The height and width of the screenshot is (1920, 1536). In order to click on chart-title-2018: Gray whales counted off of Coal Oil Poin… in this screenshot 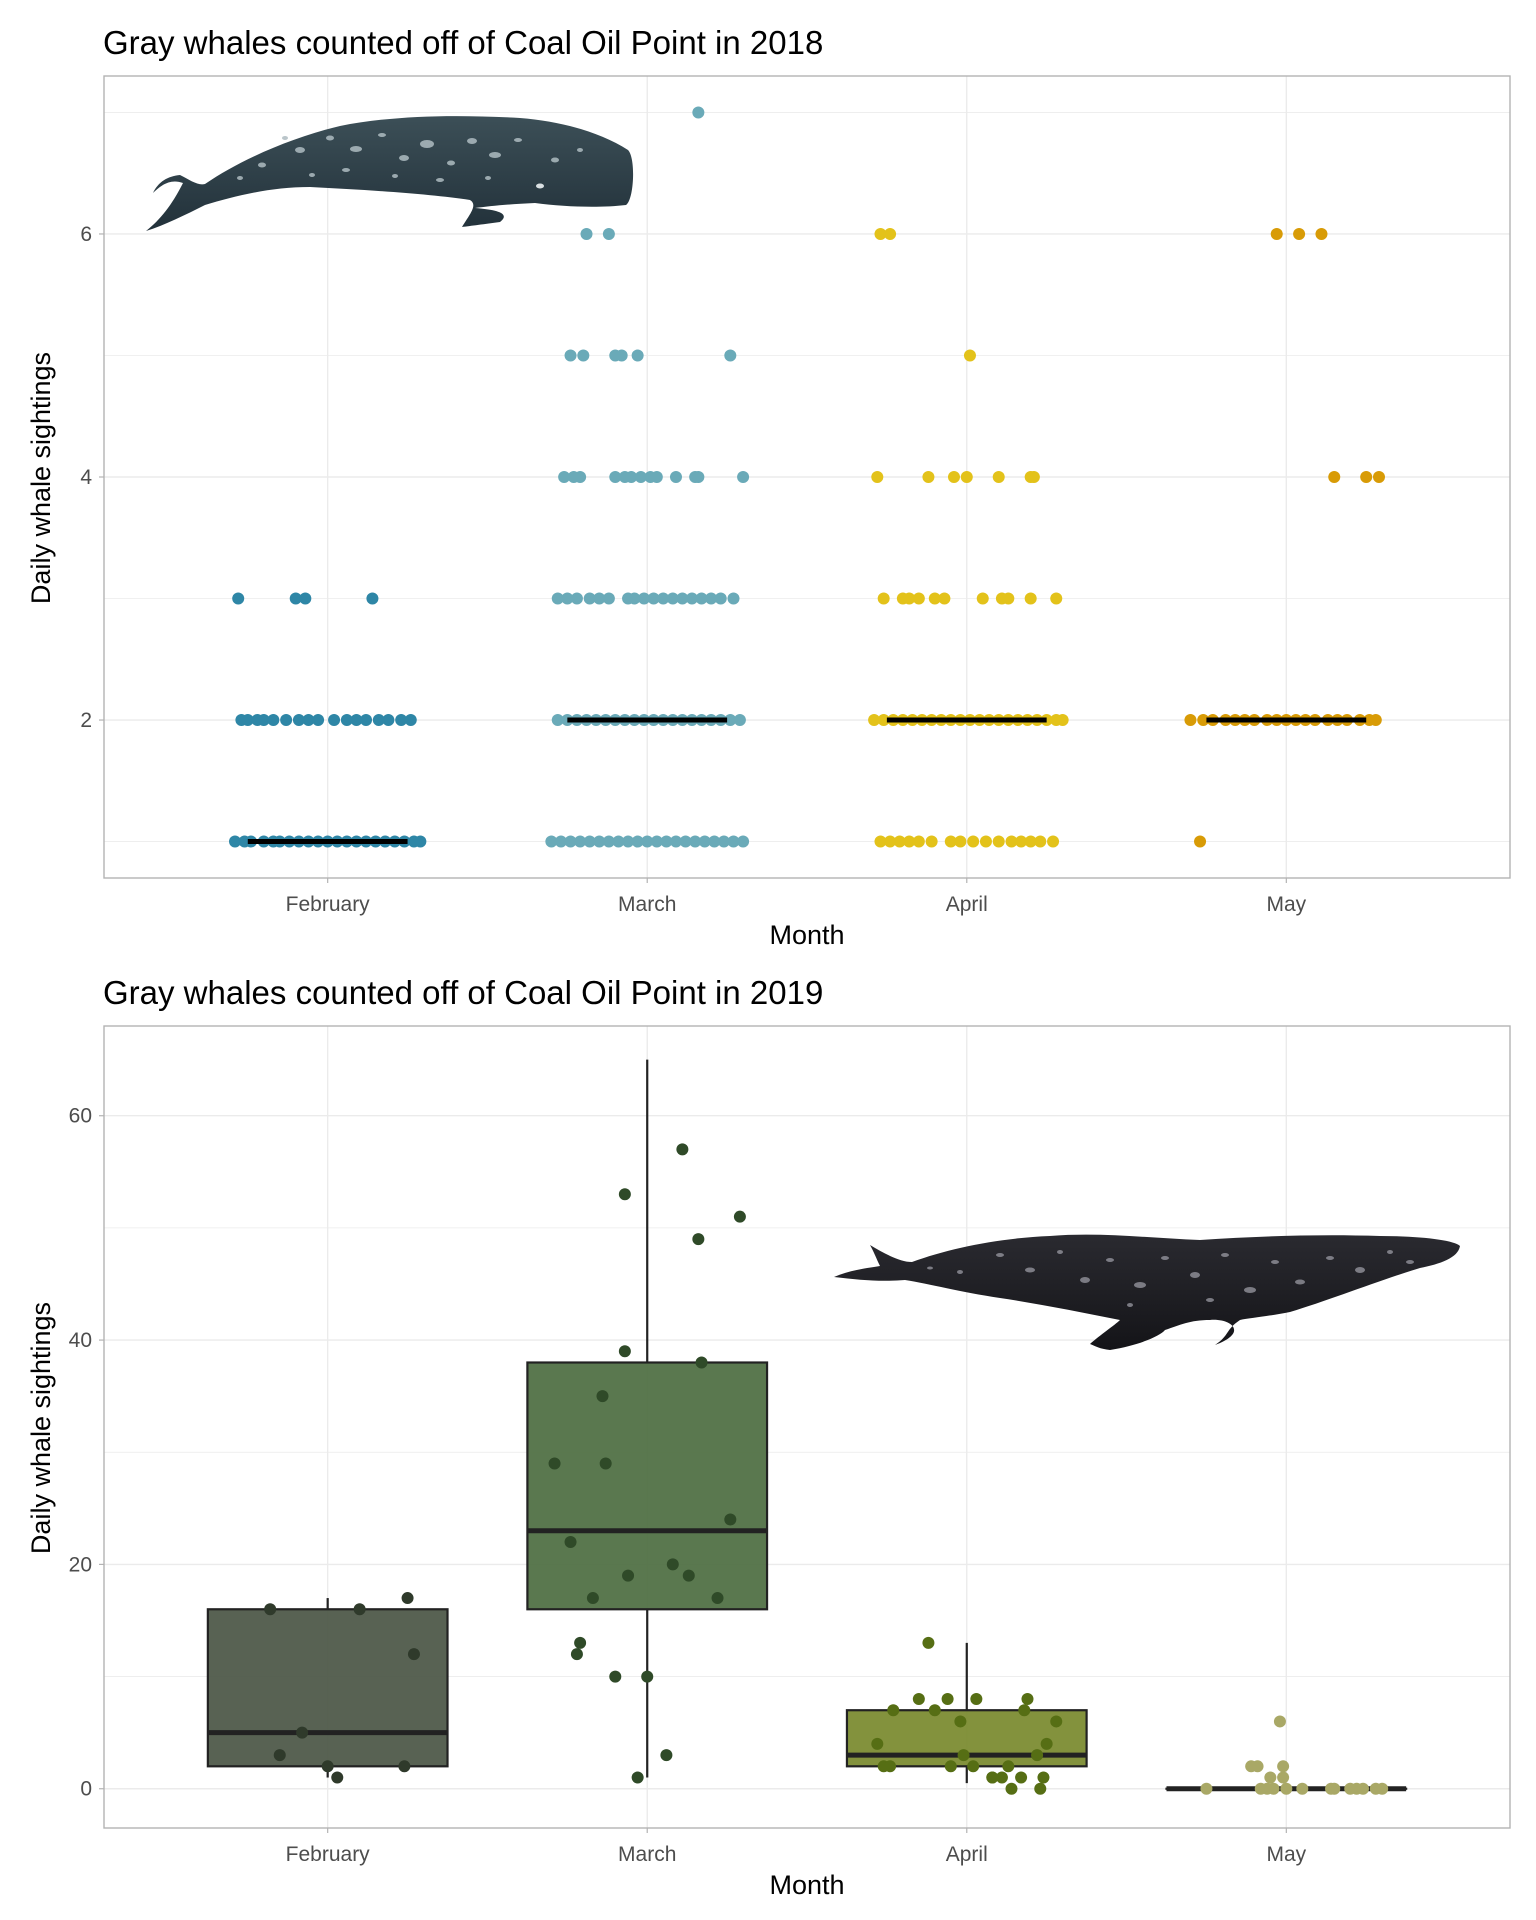, I will do `click(463, 42)`.